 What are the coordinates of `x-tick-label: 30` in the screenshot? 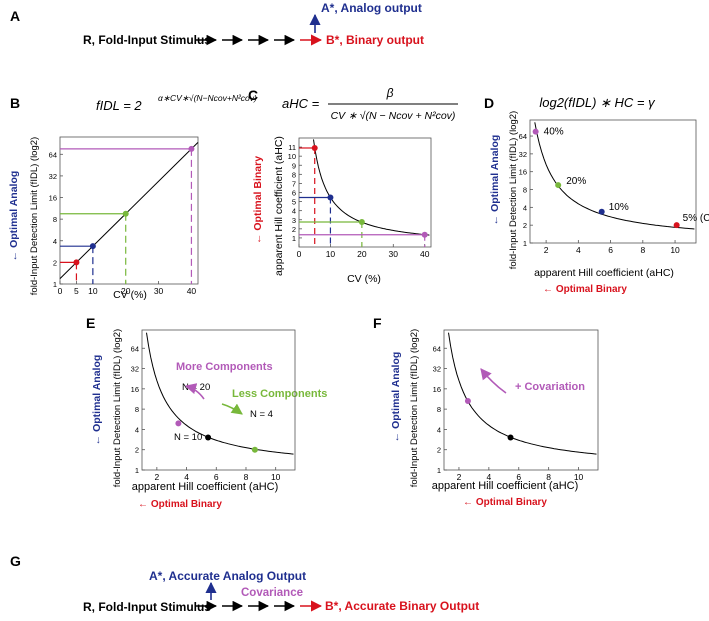 It's located at (394, 254).